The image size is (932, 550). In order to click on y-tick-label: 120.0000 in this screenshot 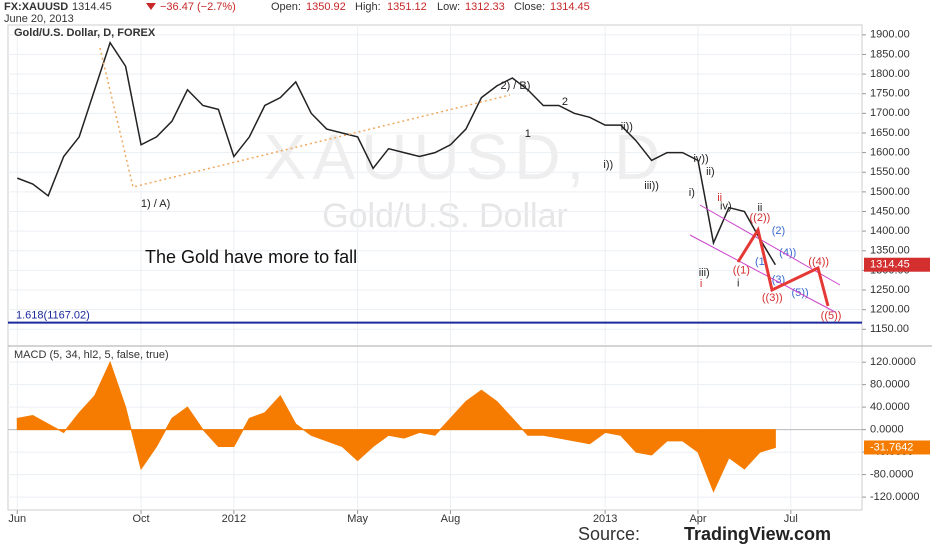, I will do `click(893, 362)`.